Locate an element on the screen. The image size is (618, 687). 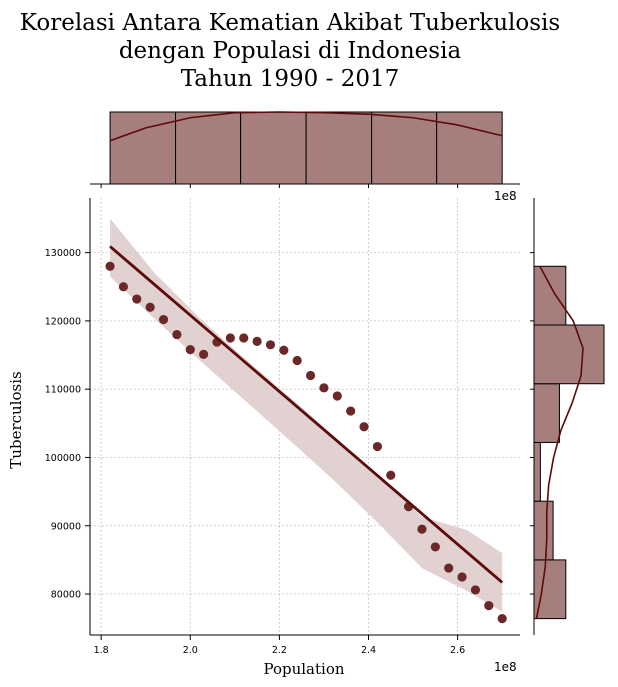
y-tick-label: 110000 is located at coordinates (63, 390).